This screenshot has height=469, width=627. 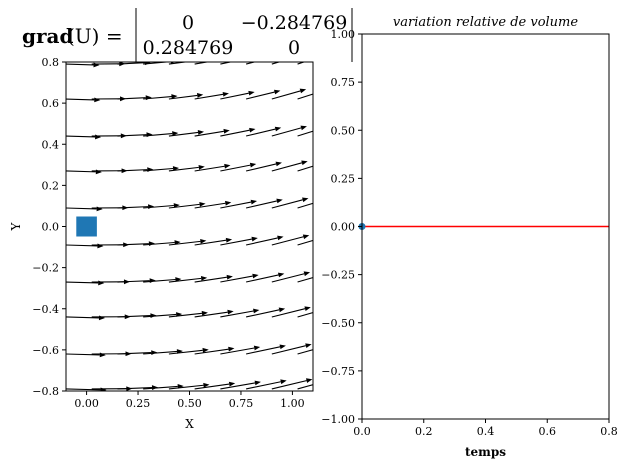 What do you see at coordinates (424, 431) in the screenshot?
I see `x-tick-label: 0.2` at bounding box center [424, 431].